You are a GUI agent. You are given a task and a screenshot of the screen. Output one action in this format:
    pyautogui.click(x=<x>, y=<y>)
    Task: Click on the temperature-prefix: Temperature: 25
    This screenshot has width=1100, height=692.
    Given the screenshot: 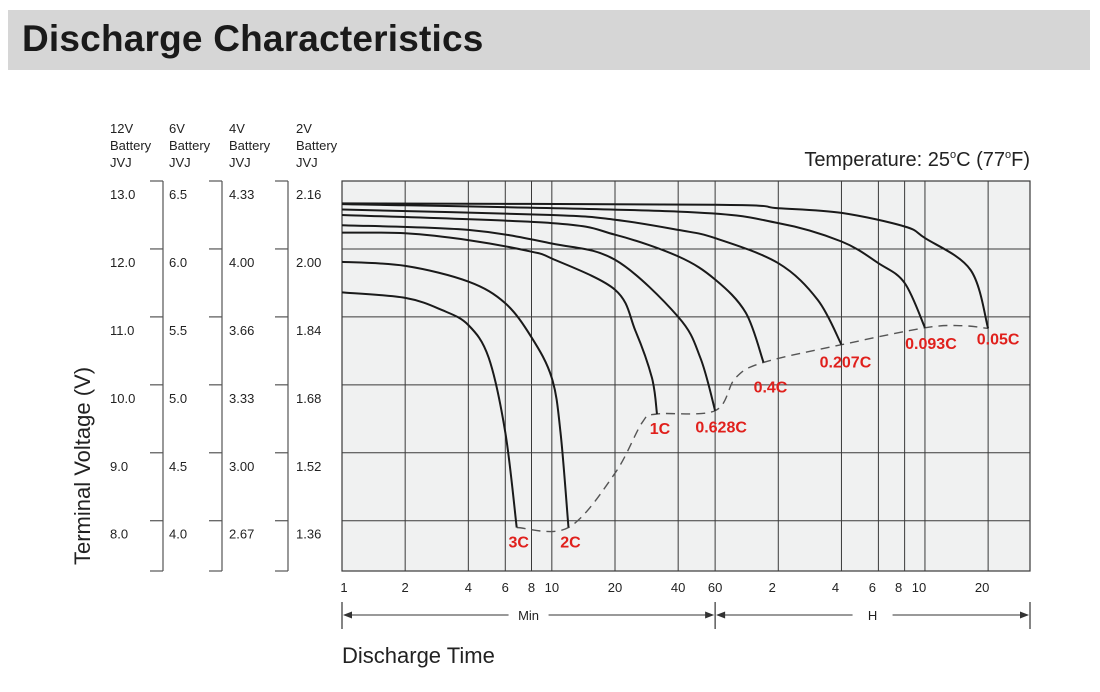 What is the action you would take?
    pyautogui.click(x=877, y=160)
    